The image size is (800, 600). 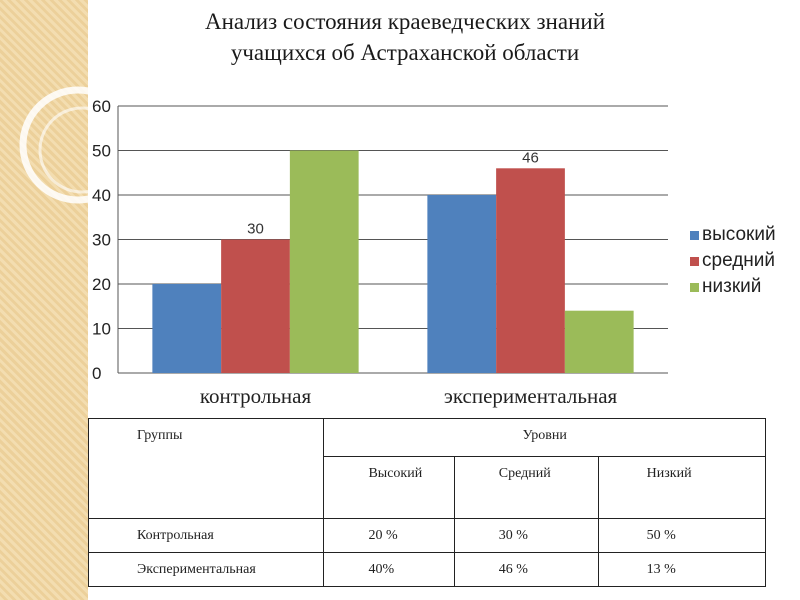 What do you see at coordinates (101, 284) in the screenshot?
I see `y-tick-label: 20` at bounding box center [101, 284].